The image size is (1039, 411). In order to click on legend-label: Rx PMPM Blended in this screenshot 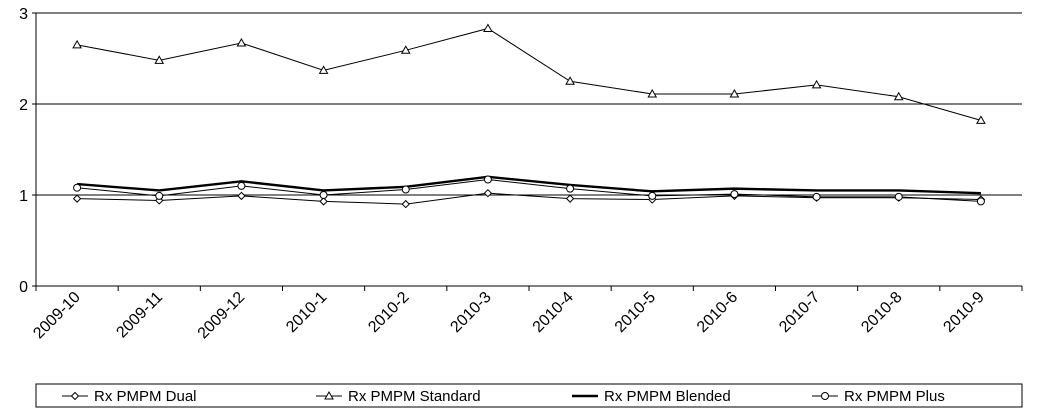, I will do `click(667, 396)`.